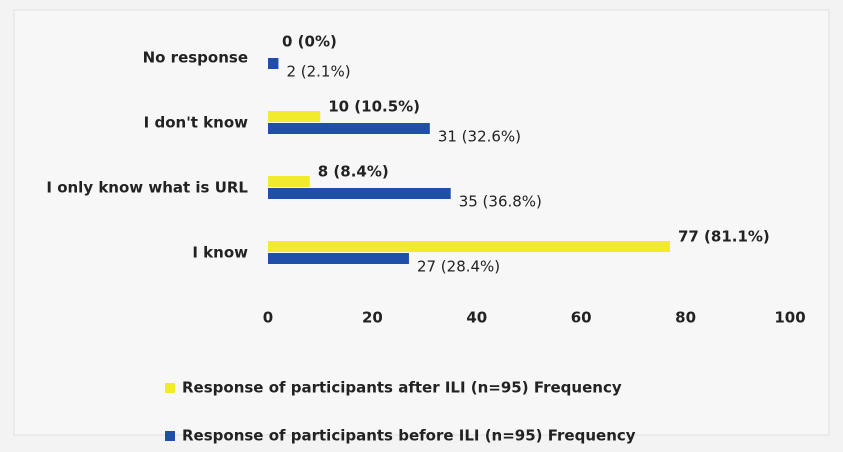 This screenshot has width=843, height=452. What do you see at coordinates (581, 318) in the screenshot?
I see `x-tick-label: 60` at bounding box center [581, 318].